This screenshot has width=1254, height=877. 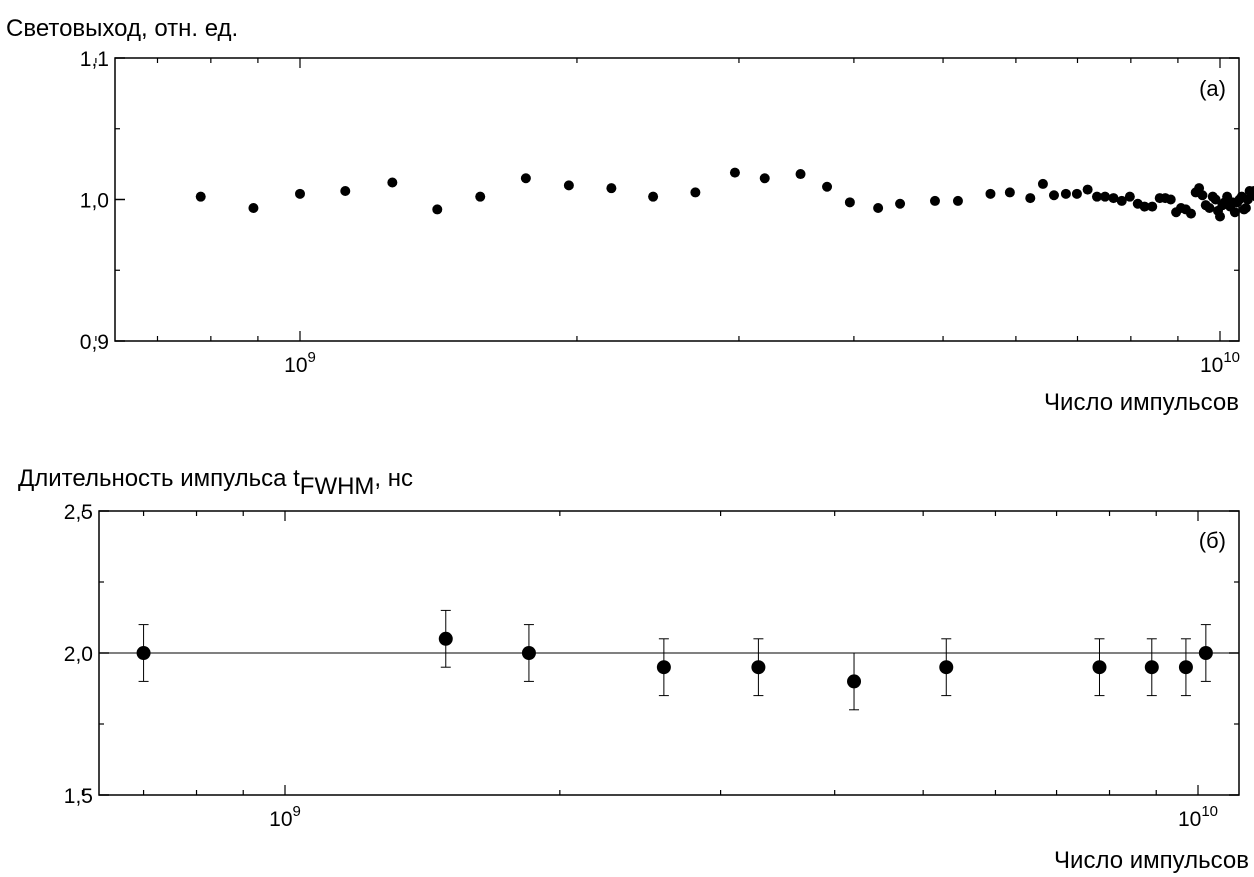 I want to click on y-tick-label: 0,9, so click(x=94, y=342).